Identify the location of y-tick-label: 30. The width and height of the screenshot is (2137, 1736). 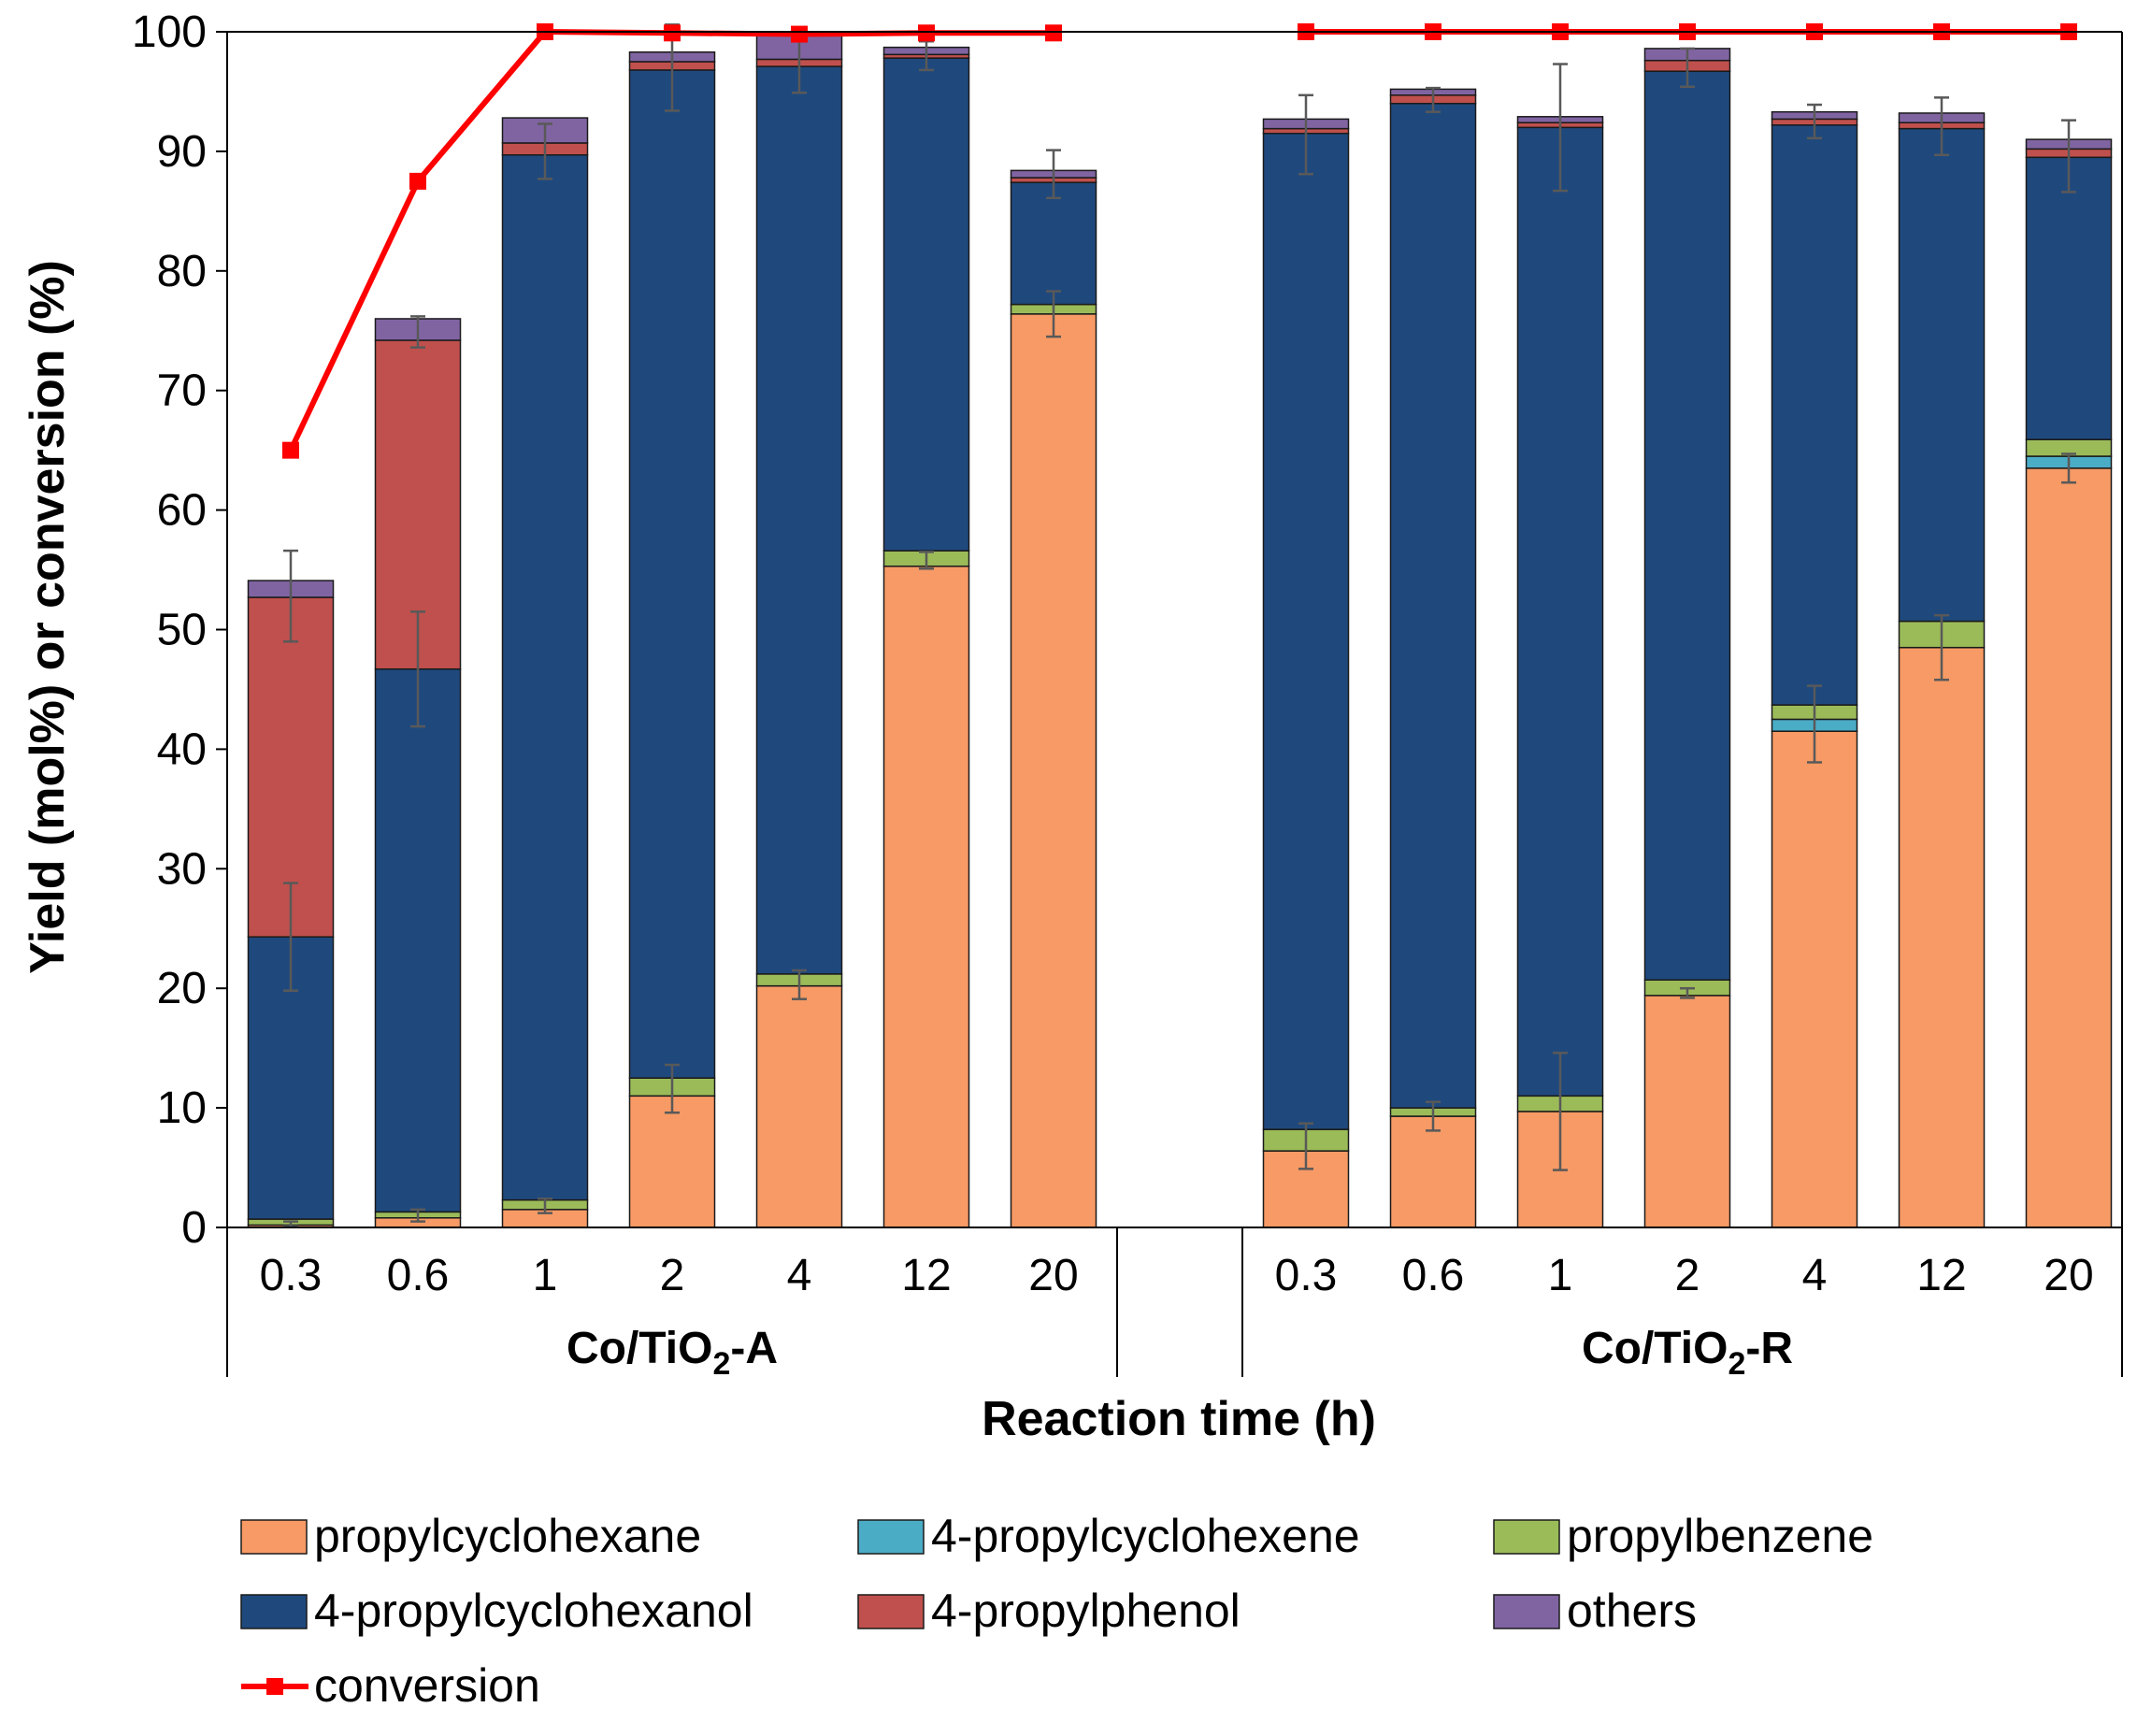
(182, 869).